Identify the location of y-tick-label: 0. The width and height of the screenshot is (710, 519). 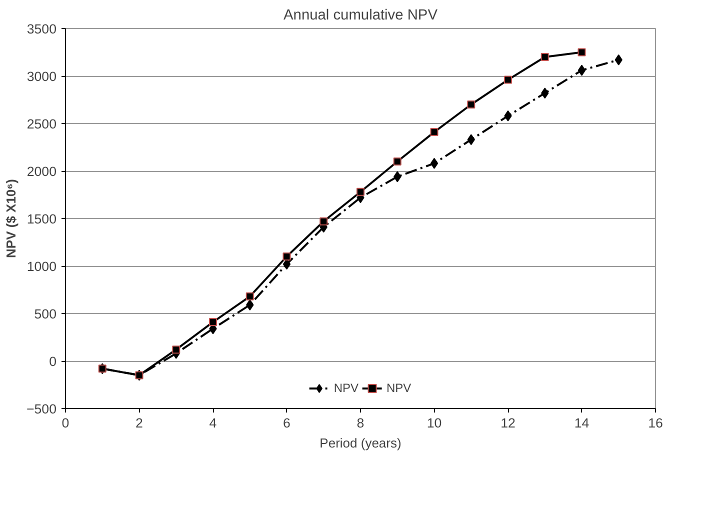
(53, 361).